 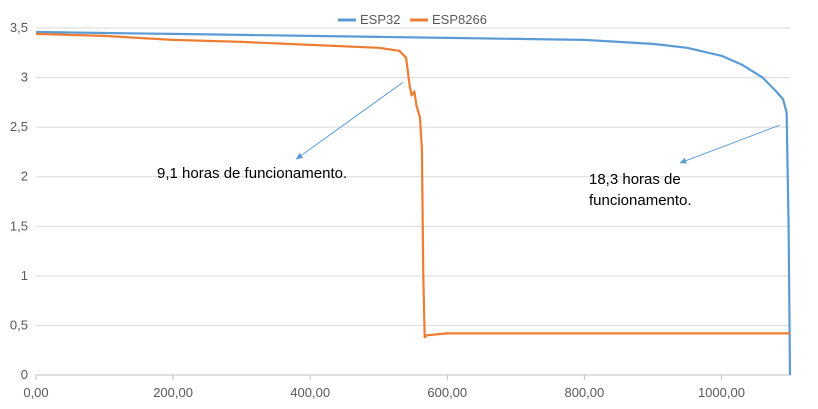 I want to click on legend-label-esp8266: ESP8266, so click(x=459, y=19).